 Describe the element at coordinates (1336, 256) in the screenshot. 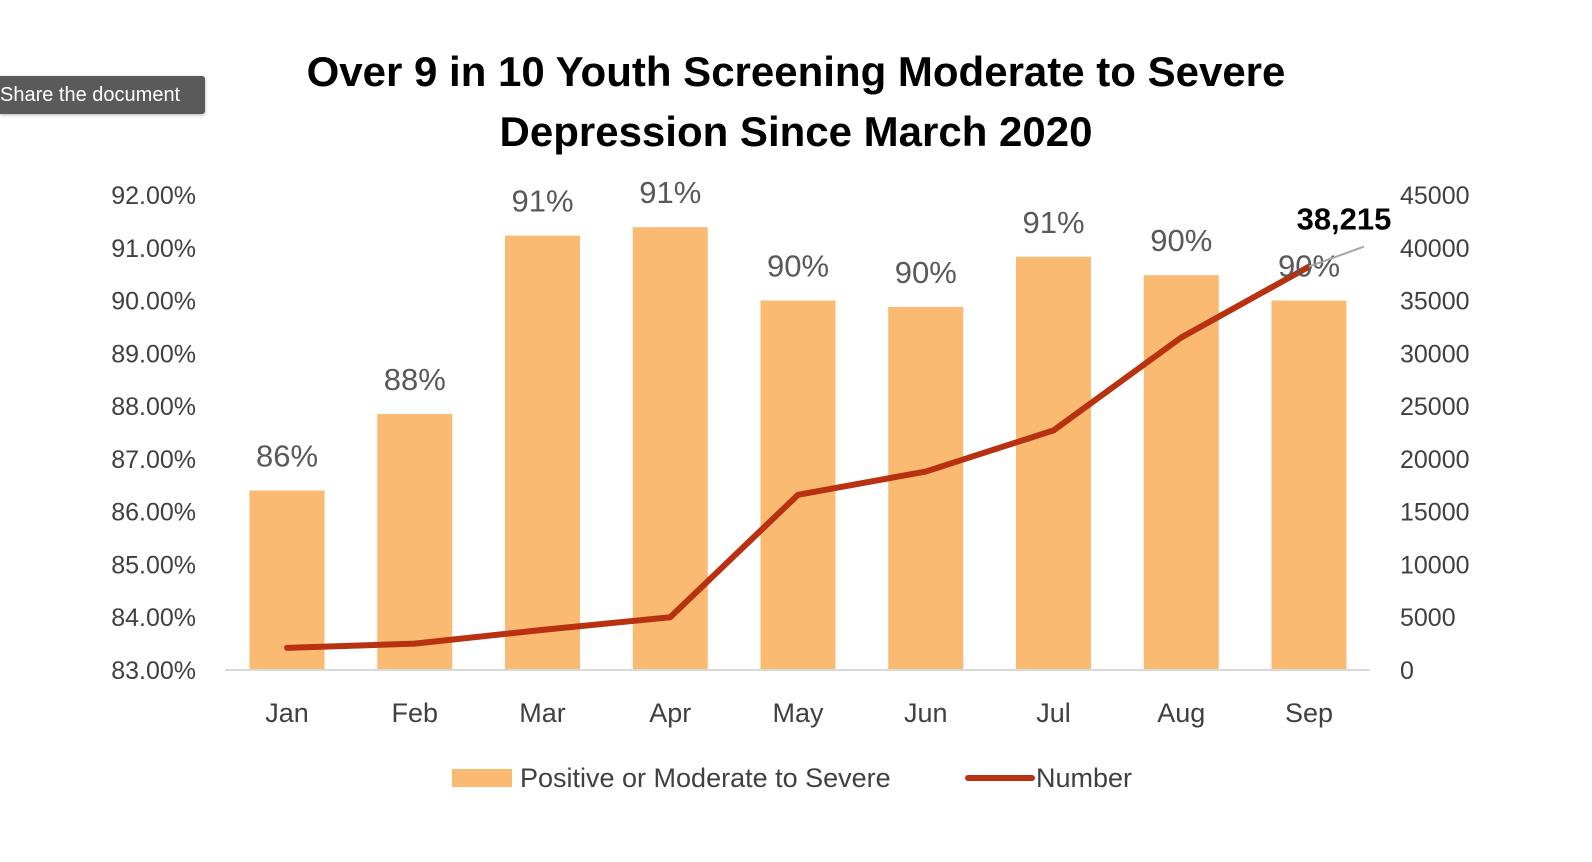

I see `callout-leader-line` at that location.